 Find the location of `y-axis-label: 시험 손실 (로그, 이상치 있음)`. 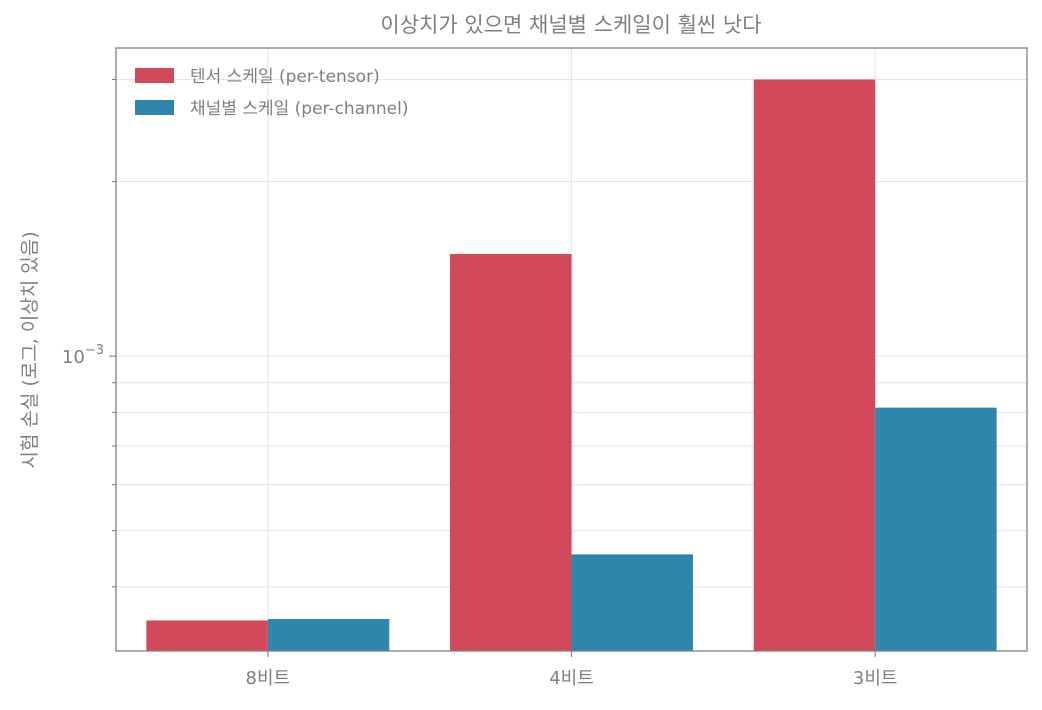

y-axis-label: 시험 손실 (로그, 이상치 있음) is located at coordinates (30, 349).